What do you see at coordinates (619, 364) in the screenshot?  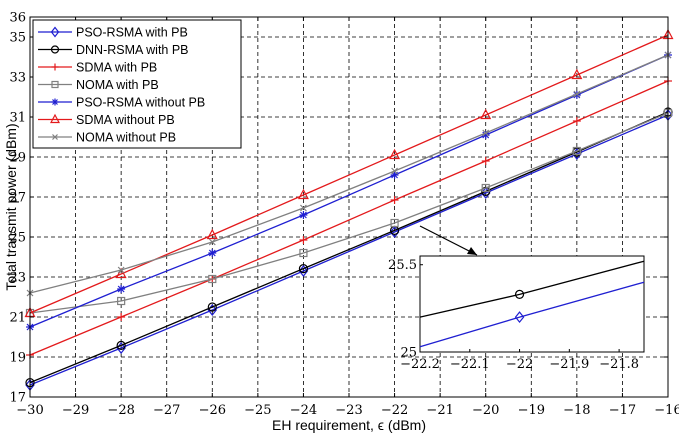 I see `inset-x-tick-label: −21.8` at bounding box center [619, 364].